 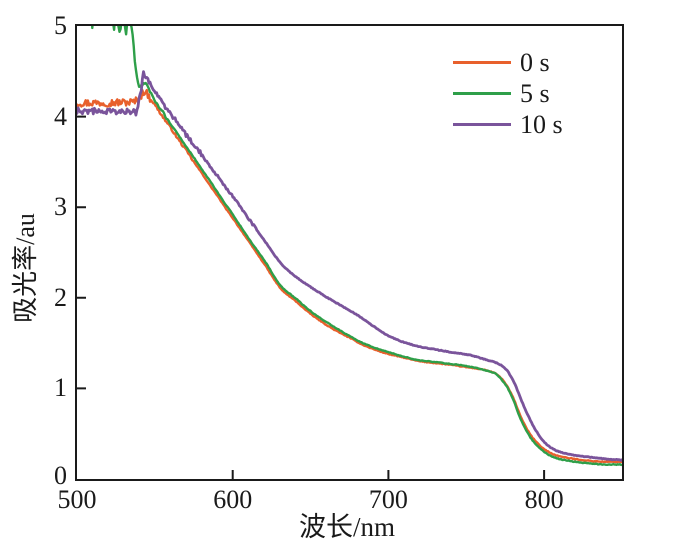 What do you see at coordinates (388, 499) in the screenshot?
I see `x-tick-label-700: 700` at bounding box center [388, 499].